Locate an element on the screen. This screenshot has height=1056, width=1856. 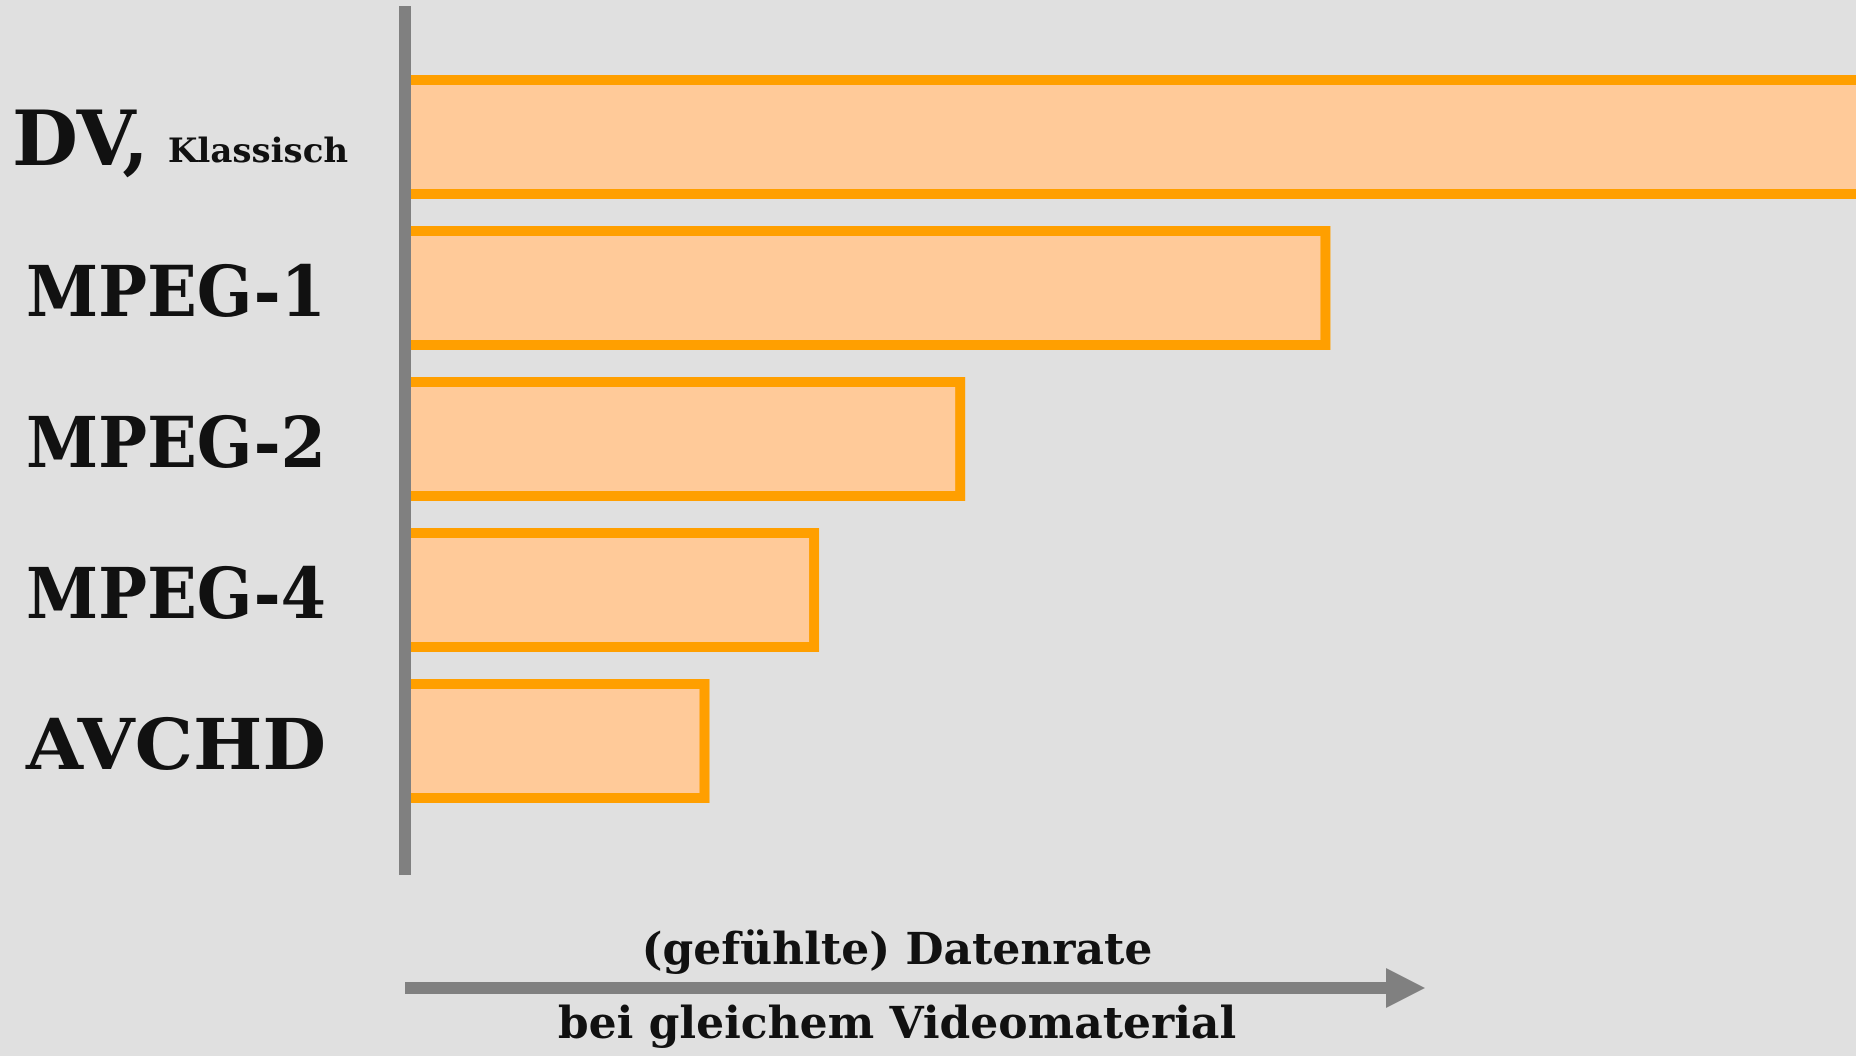
category-sublabel-1: Klassisch is located at coordinates (258, 151).